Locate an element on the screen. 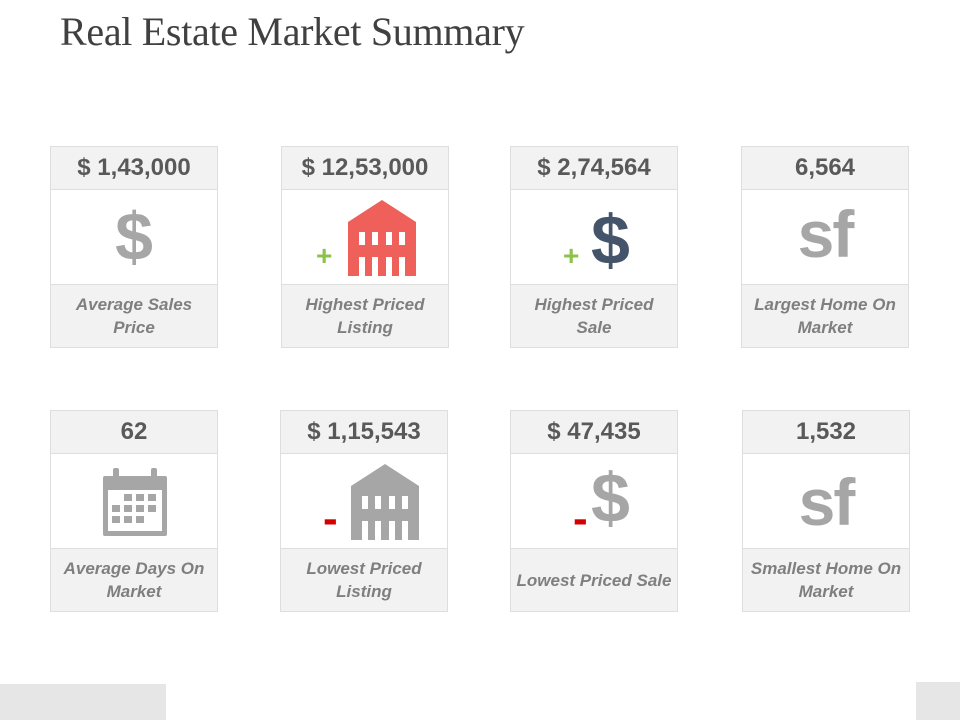 Image resolution: width=960 pixels, height=720 pixels. card-value: $ 1,43,000 is located at coordinates (134, 168).